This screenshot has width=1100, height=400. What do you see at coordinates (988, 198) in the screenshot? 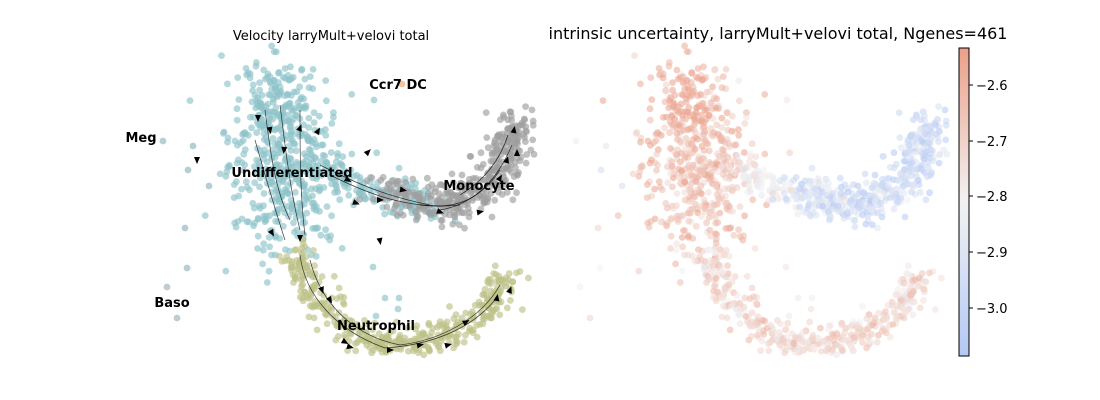
I see `colorbar-ticks: −2.6 −2.7 −2.8 −2.9 −3.0` at bounding box center [988, 198].